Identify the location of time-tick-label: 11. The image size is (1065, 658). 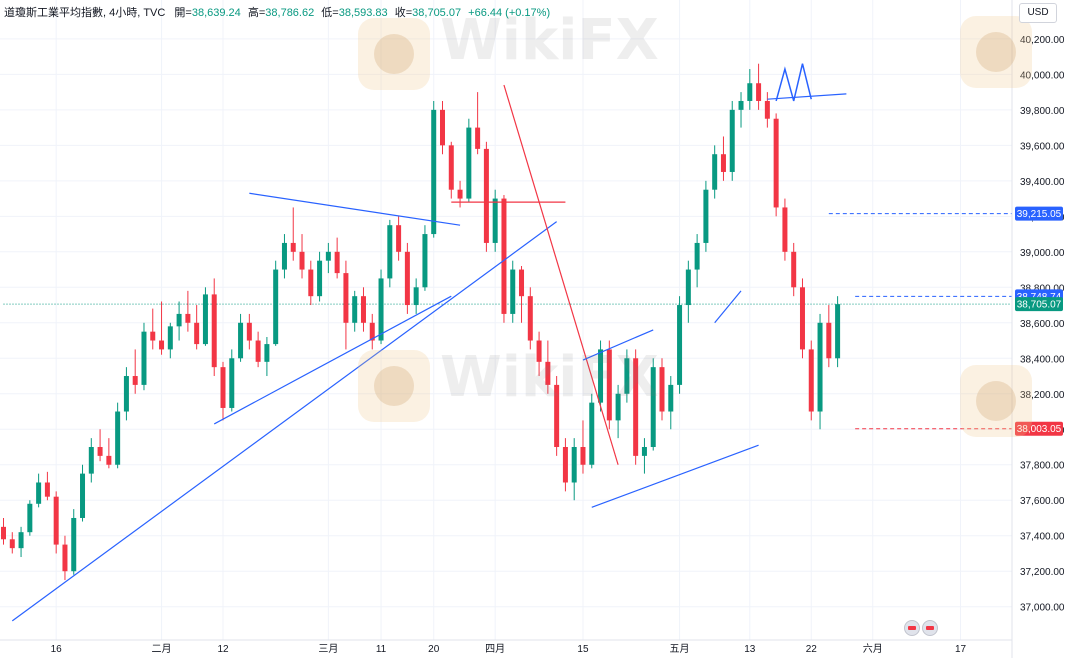
(381, 649).